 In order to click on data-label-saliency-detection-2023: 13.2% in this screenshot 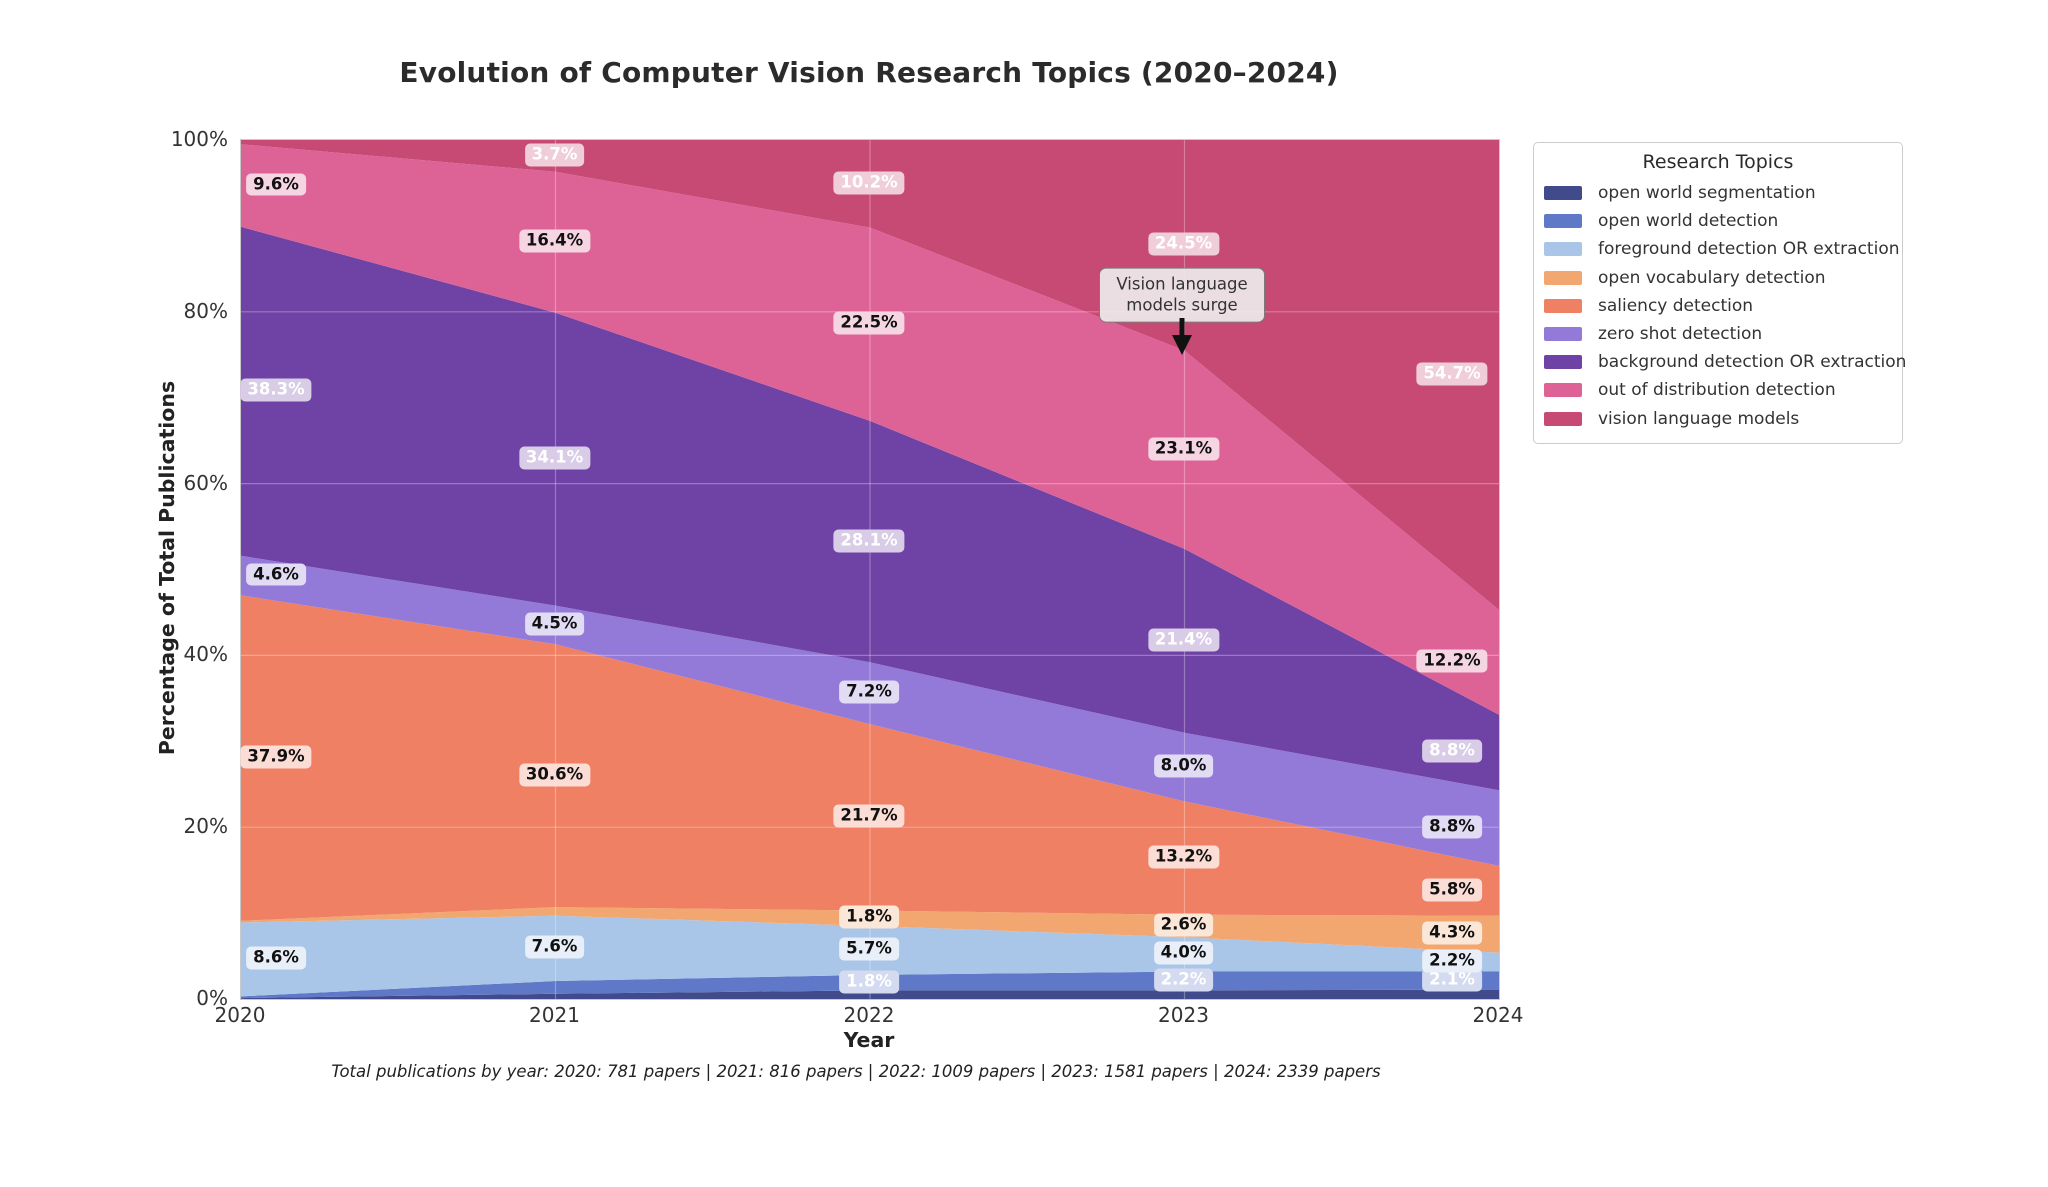, I will do `click(1183, 857)`.